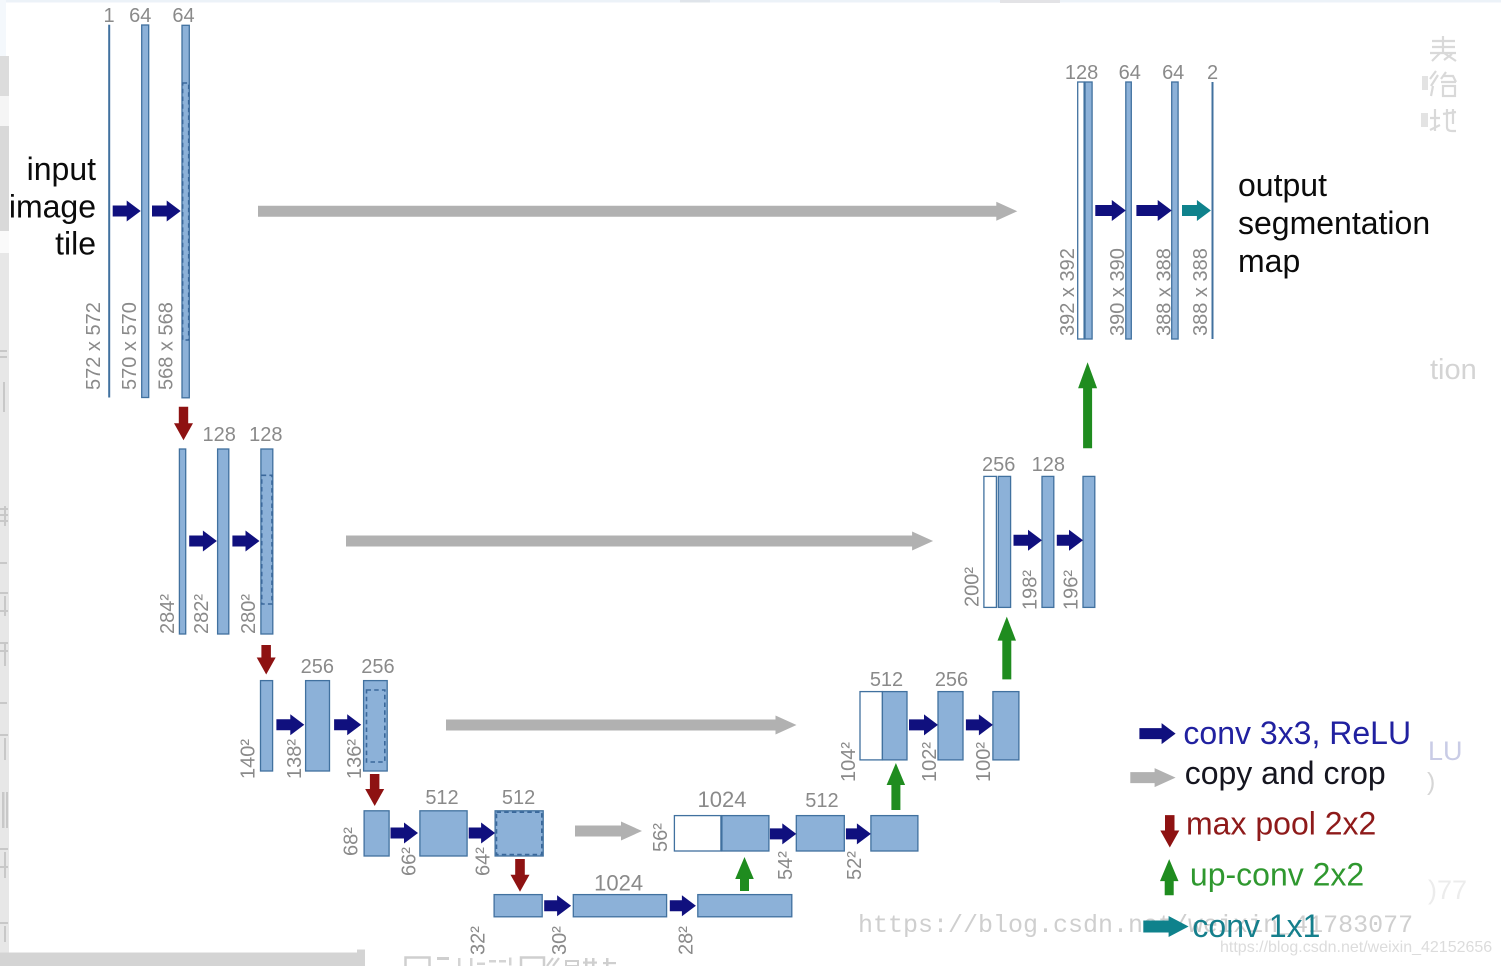  I want to click on svg-text: 1, so click(108, 16).